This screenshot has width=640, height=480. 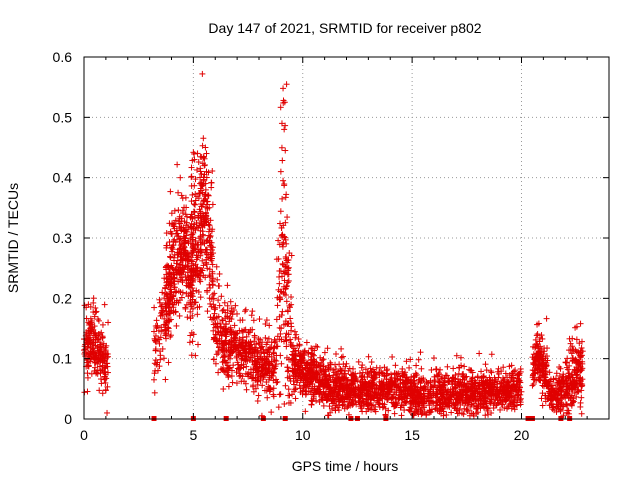 I want to click on y-tick-label: 0, so click(x=68, y=419).